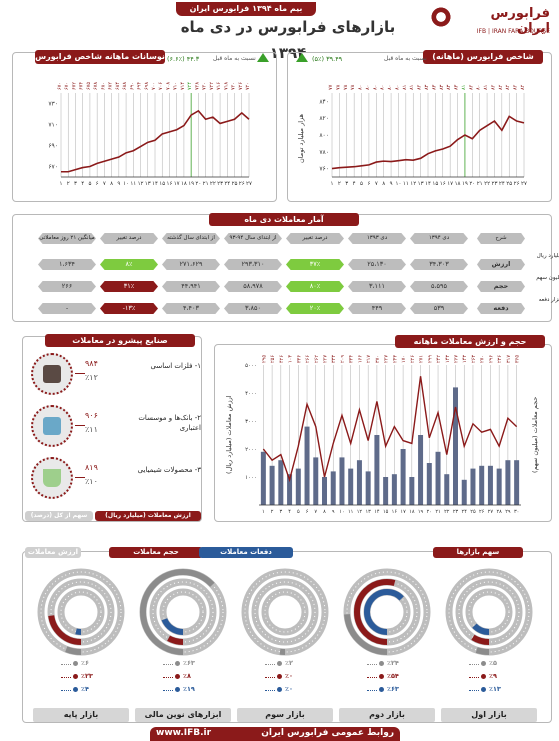  I want to click on y-tick-label: ۱۰۰۰, so click(251, 478).